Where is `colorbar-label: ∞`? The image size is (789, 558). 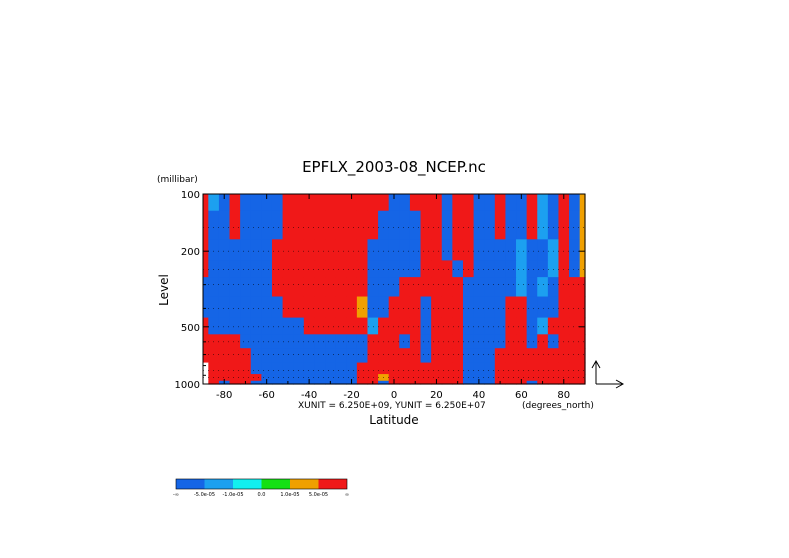 colorbar-label: ∞ is located at coordinates (347, 495).